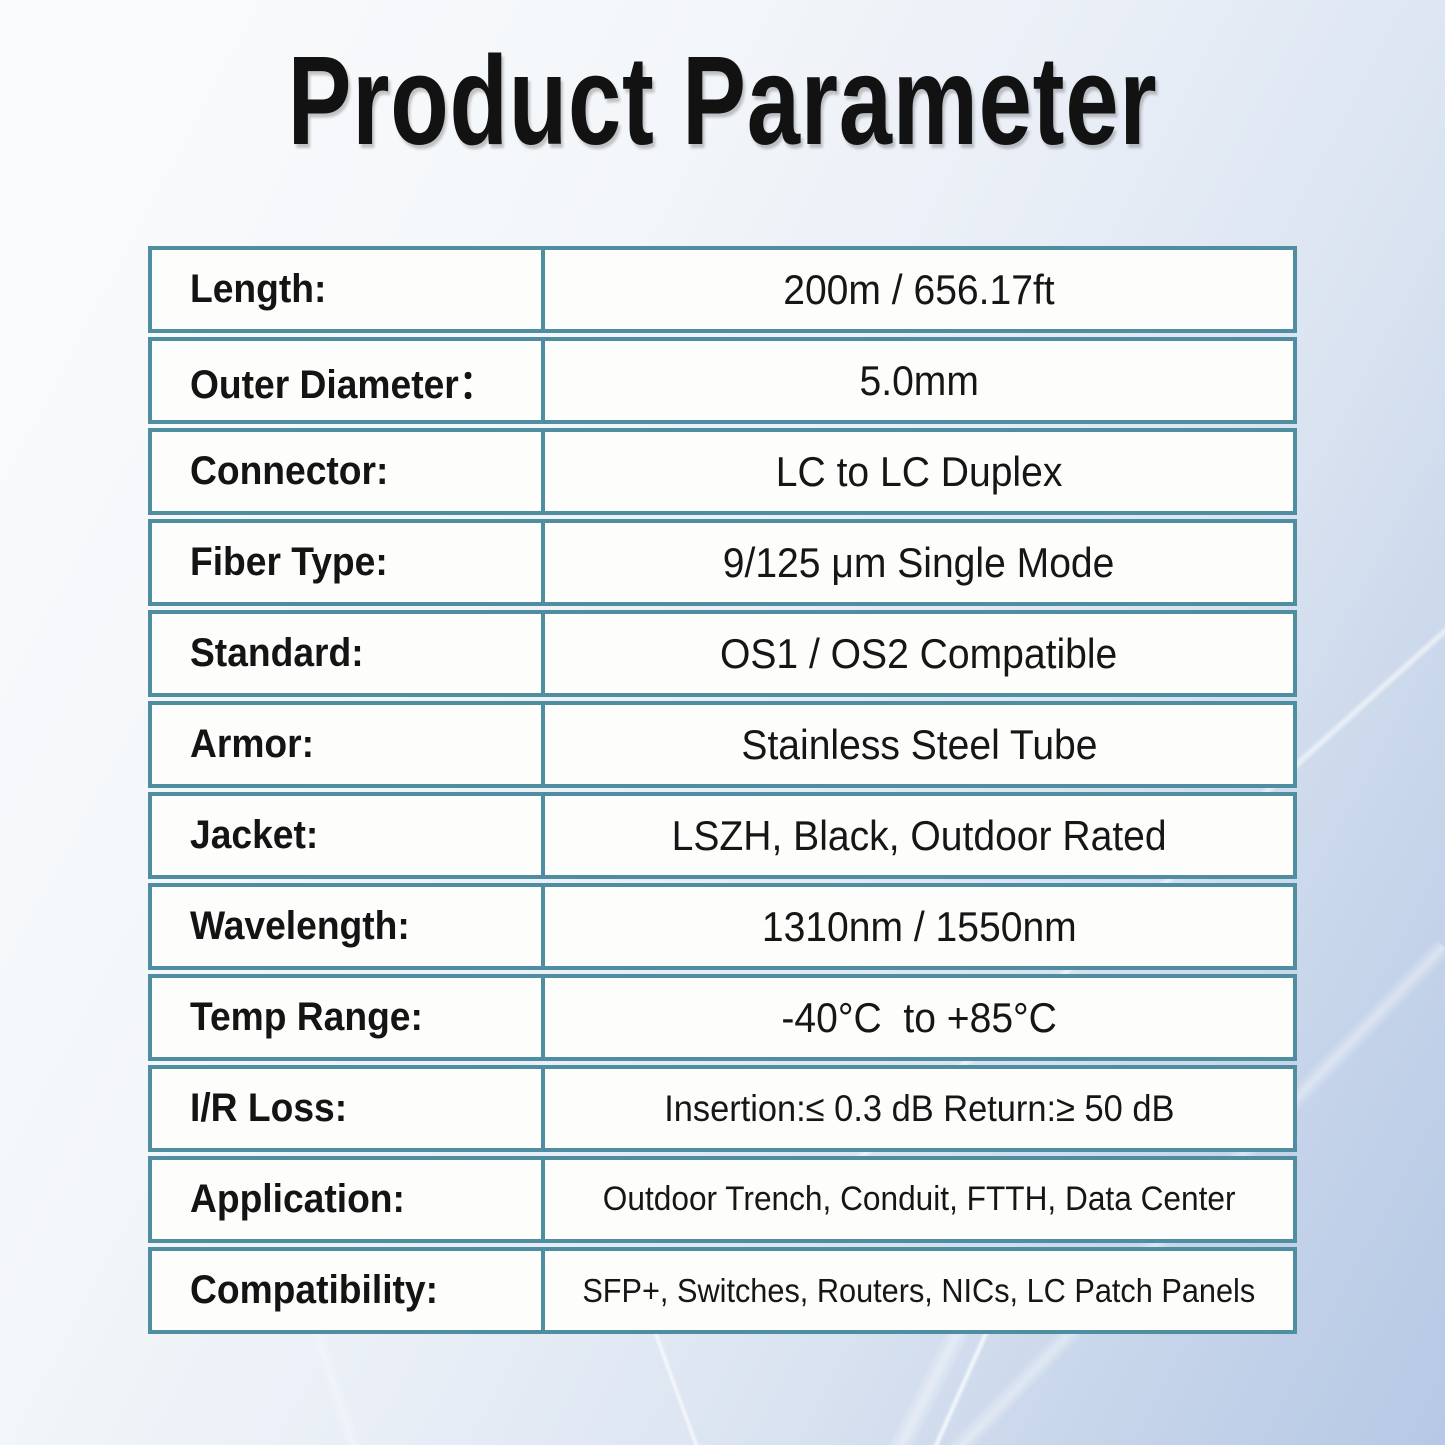 This screenshot has height=1445, width=1445. What do you see at coordinates (254, 835) in the screenshot?
I see `spec-label-text: Jacket:` at bounding box center [254, 835].